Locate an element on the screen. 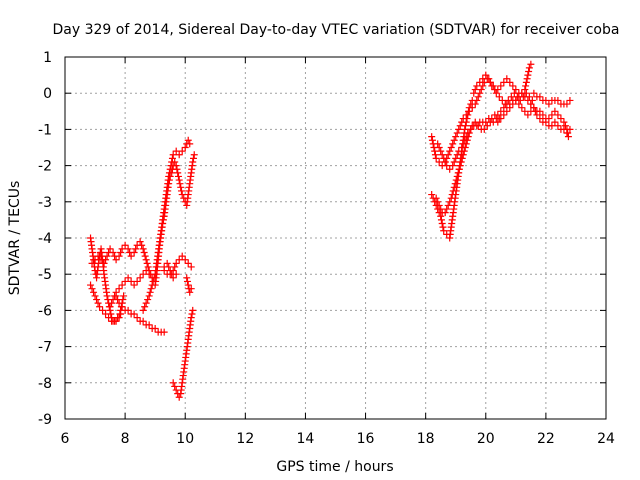 This screenshot has height=480, width=640. x-tick-label: 12 is located at coordinates (245, 439).